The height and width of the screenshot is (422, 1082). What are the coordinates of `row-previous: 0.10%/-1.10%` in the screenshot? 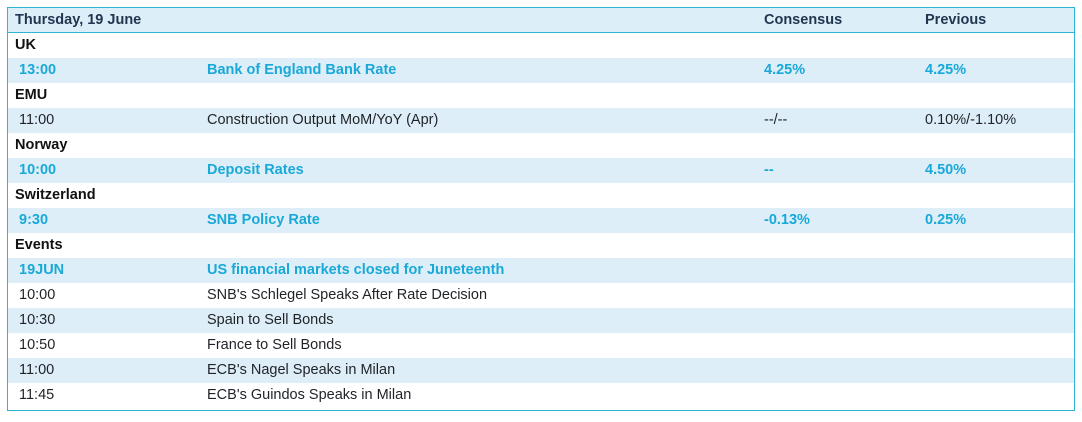 It's located at (971, 120).